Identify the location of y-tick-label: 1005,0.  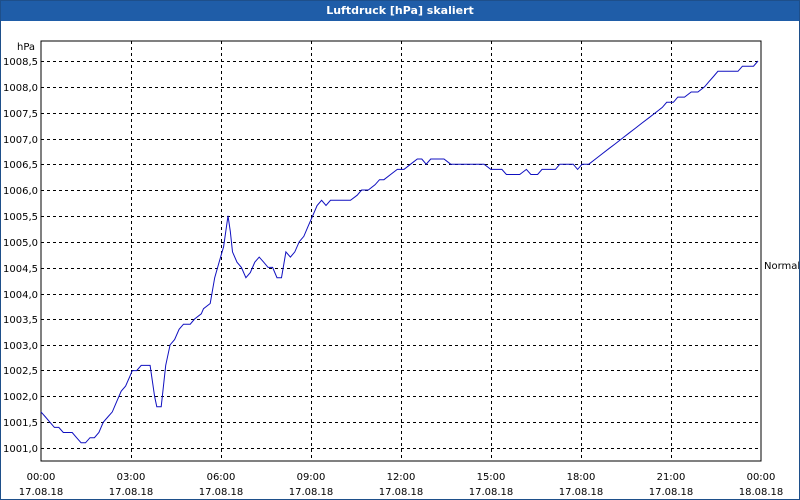
(20, 243).